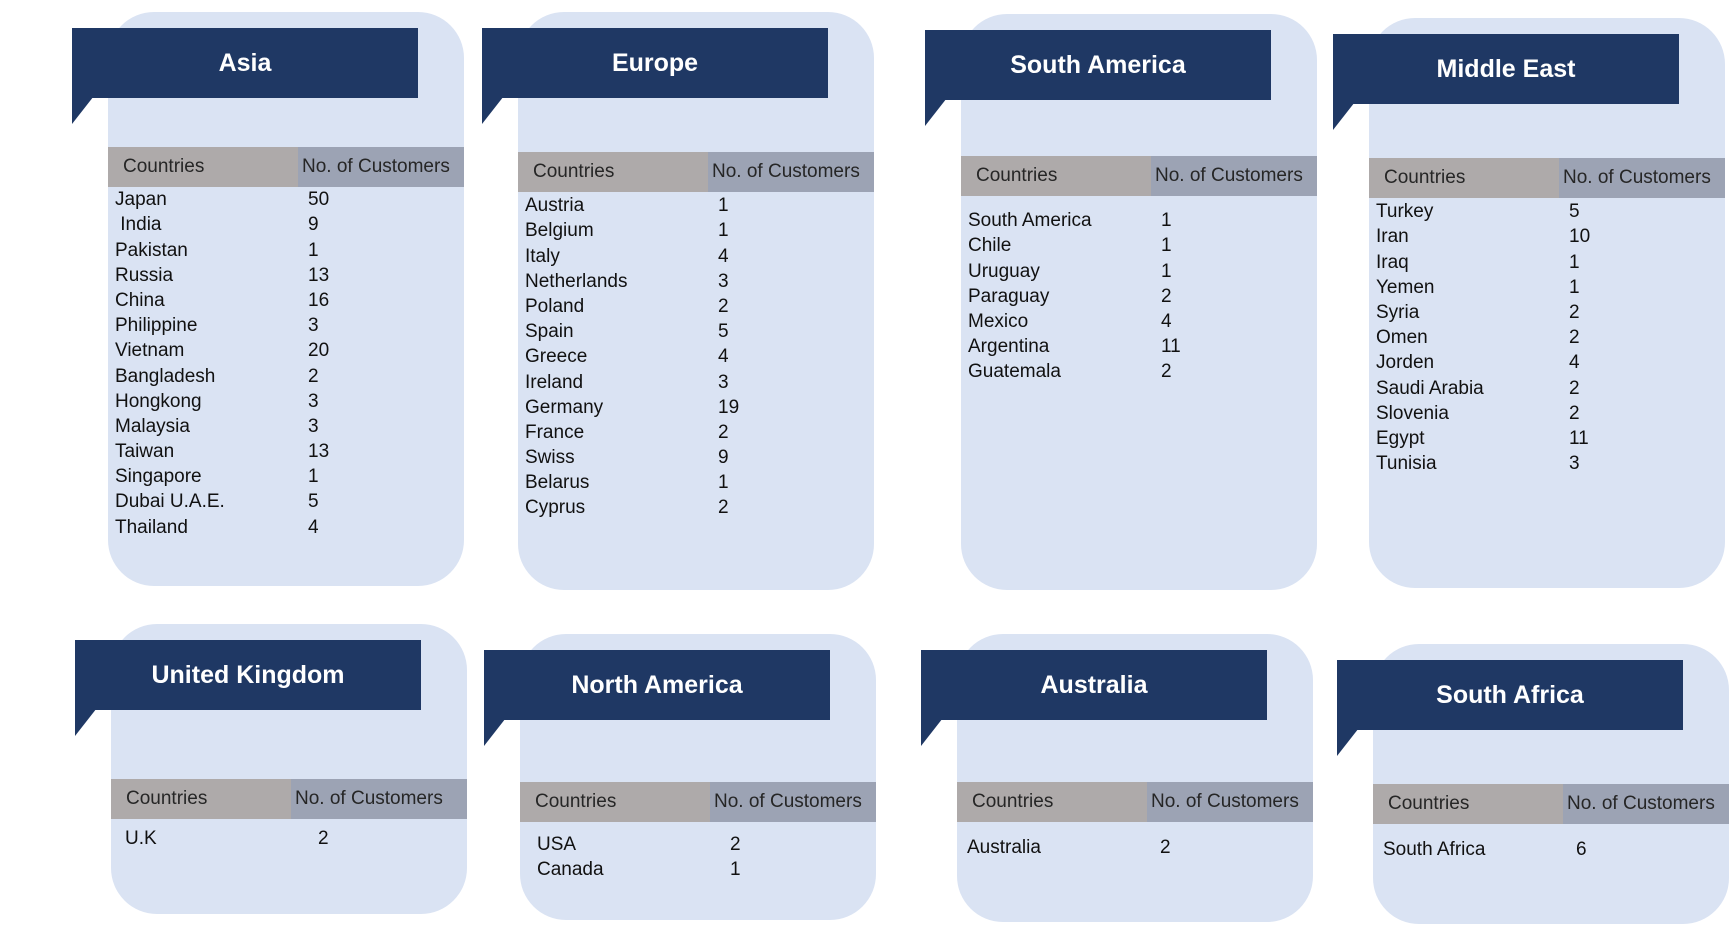  Describe the element at coordinates (1392, 237) in the screenshot. I see `country-name: Iran` at that location.